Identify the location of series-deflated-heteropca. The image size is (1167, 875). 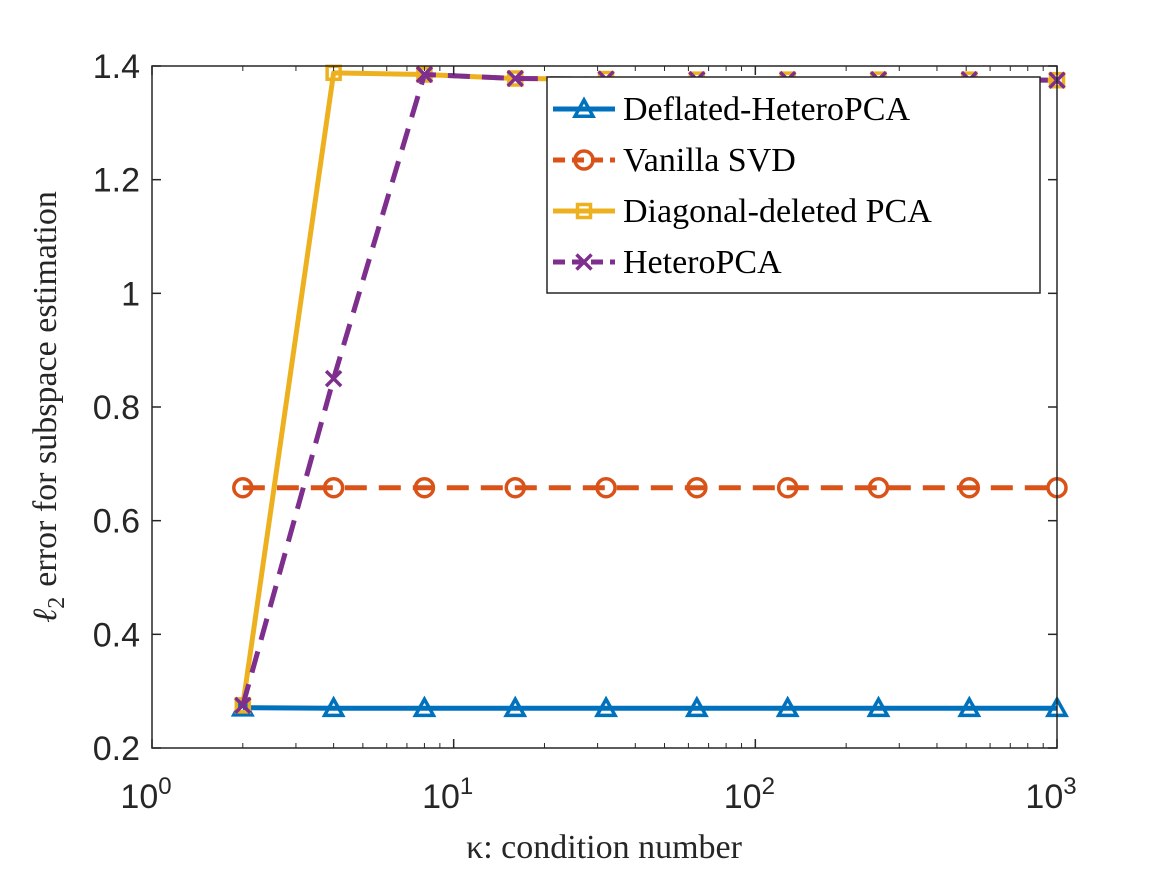
(649, 706).